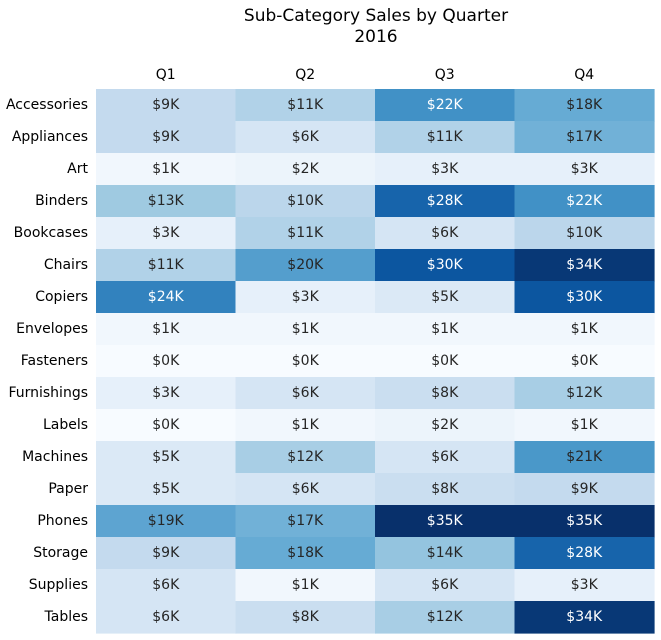  I want to click on cell-chairs-q2, so click(305, 265).